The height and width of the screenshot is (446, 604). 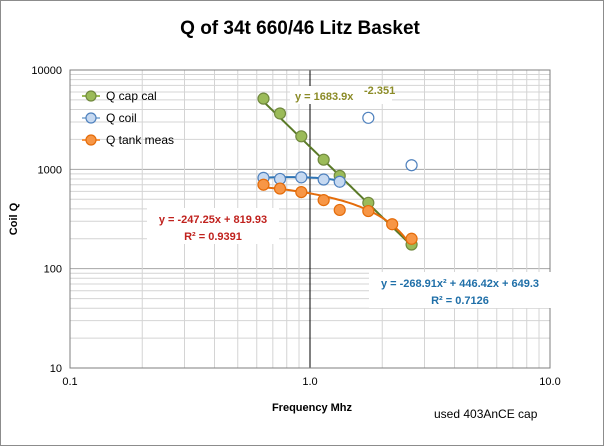 What do you see at coordinates (53, 270) in the screenshot?
I see `y-tick-label: 100` at bounding box center [53, 270].